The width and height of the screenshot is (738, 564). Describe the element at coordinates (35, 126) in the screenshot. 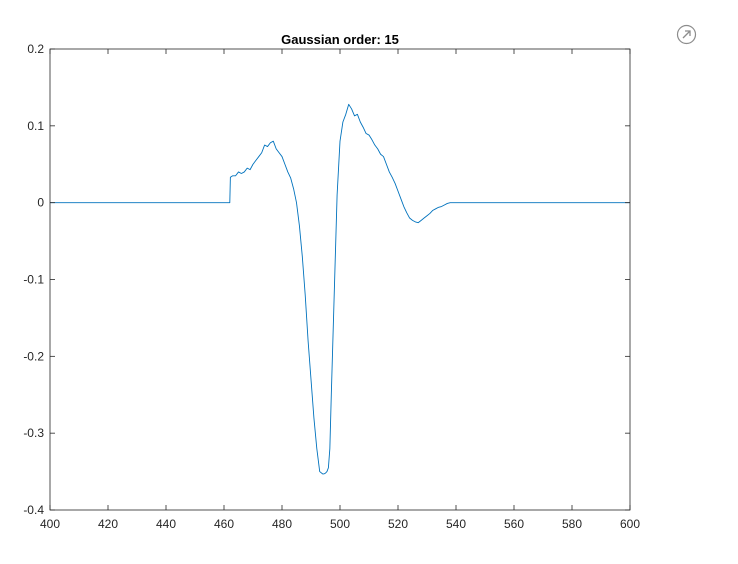

I see `y-tick-label: 0.1` at that location.